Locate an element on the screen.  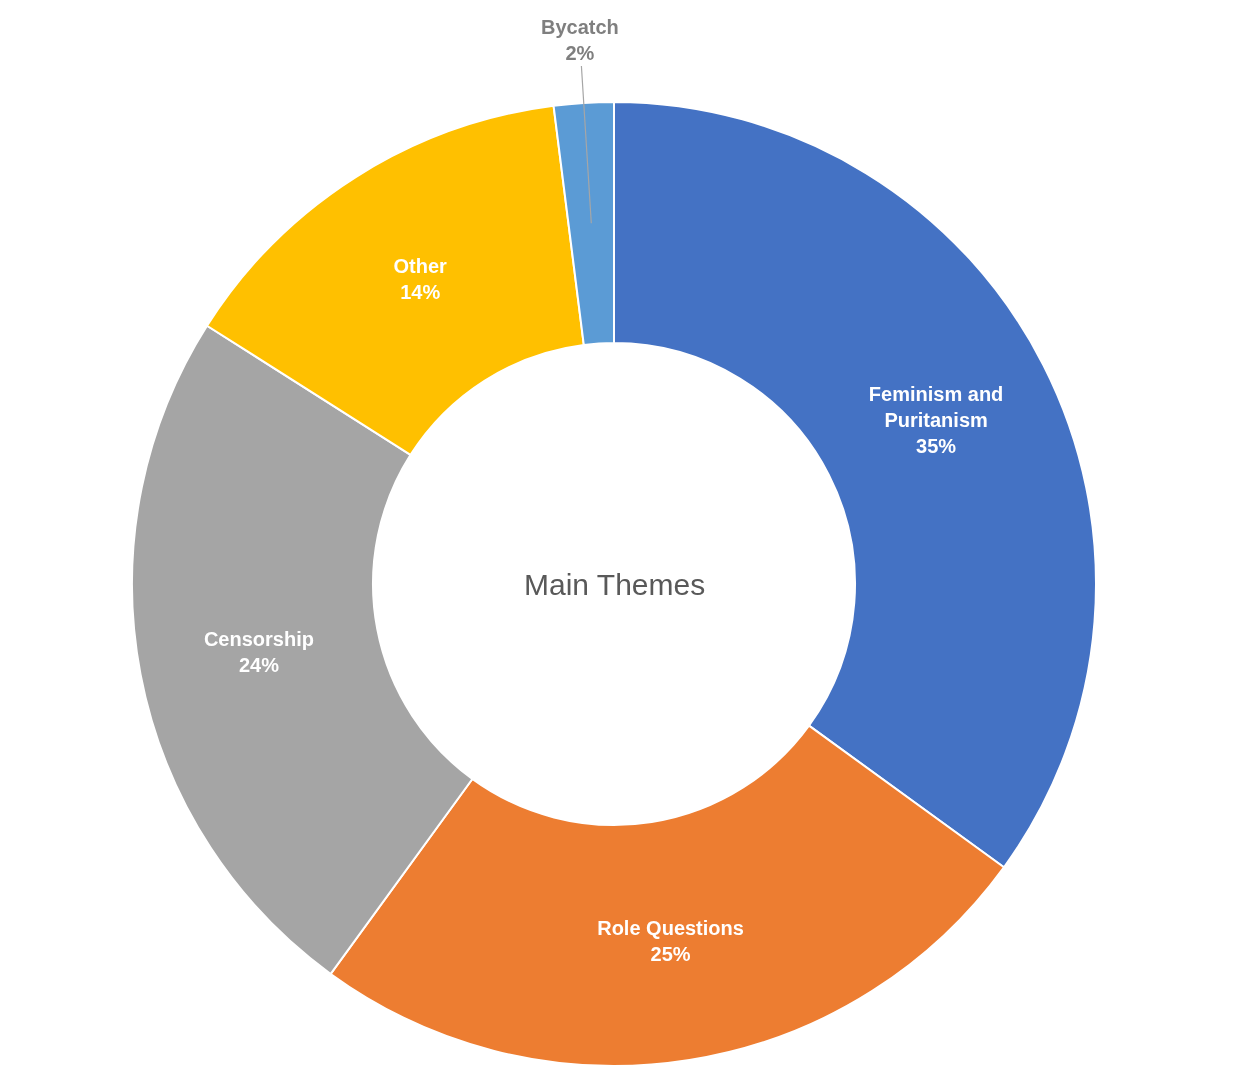
data-label: 24% is located at coordinates (259, 664).